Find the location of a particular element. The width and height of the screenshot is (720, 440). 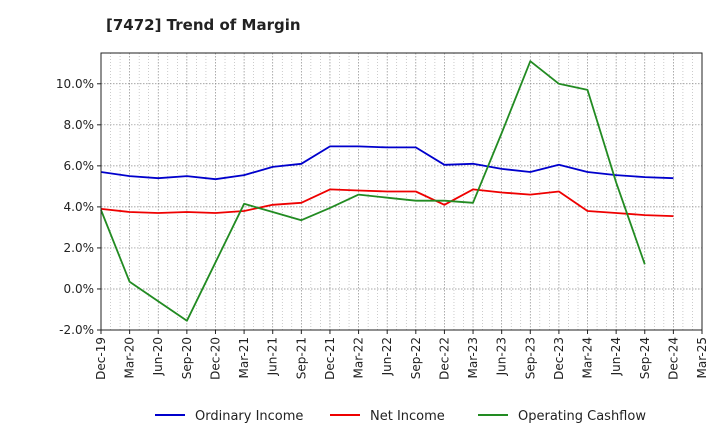

x-tick-label: Dec-22 is located at coordinates (444, 358).